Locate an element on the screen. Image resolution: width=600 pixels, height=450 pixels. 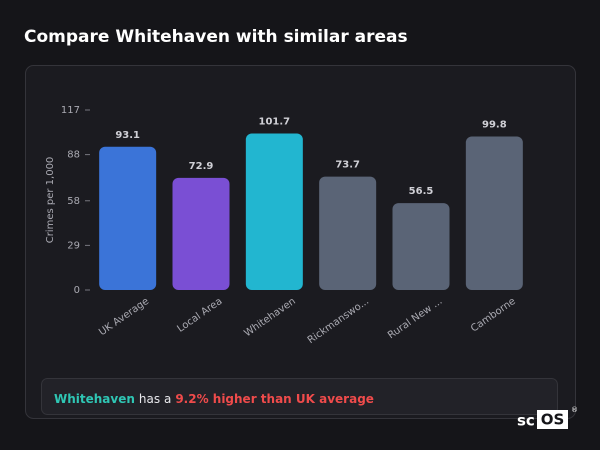
logo-box is located at coordinates (552, 419).